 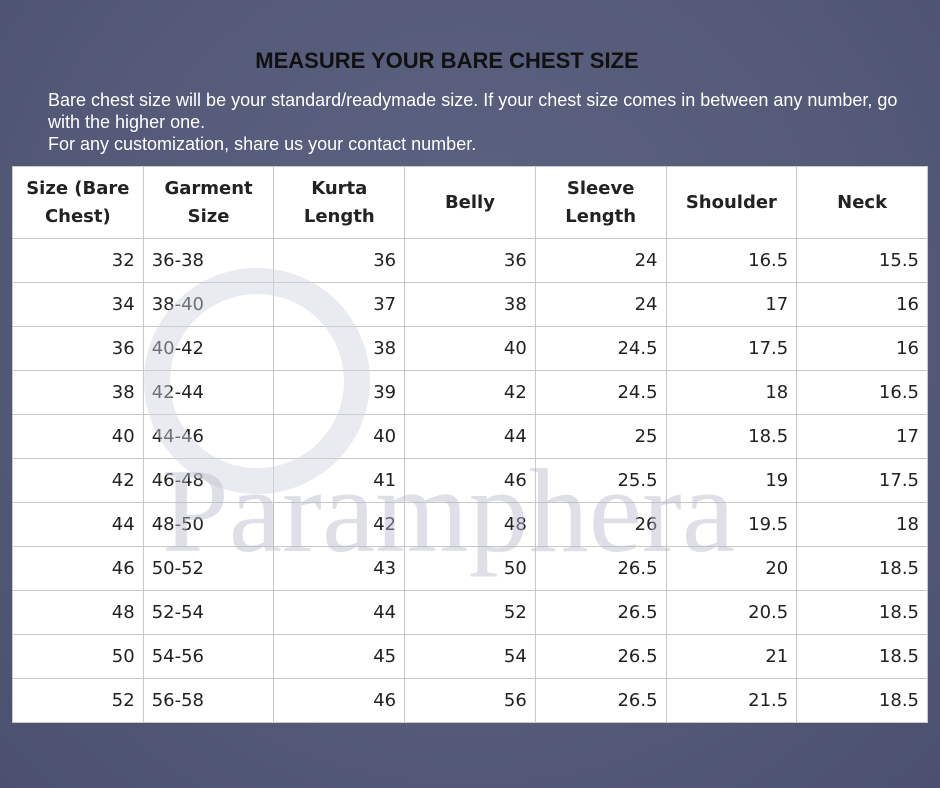 I want to click on table-row: 32 36-38 36 36 24 16.5 15.5, so click(x=470, y=260).